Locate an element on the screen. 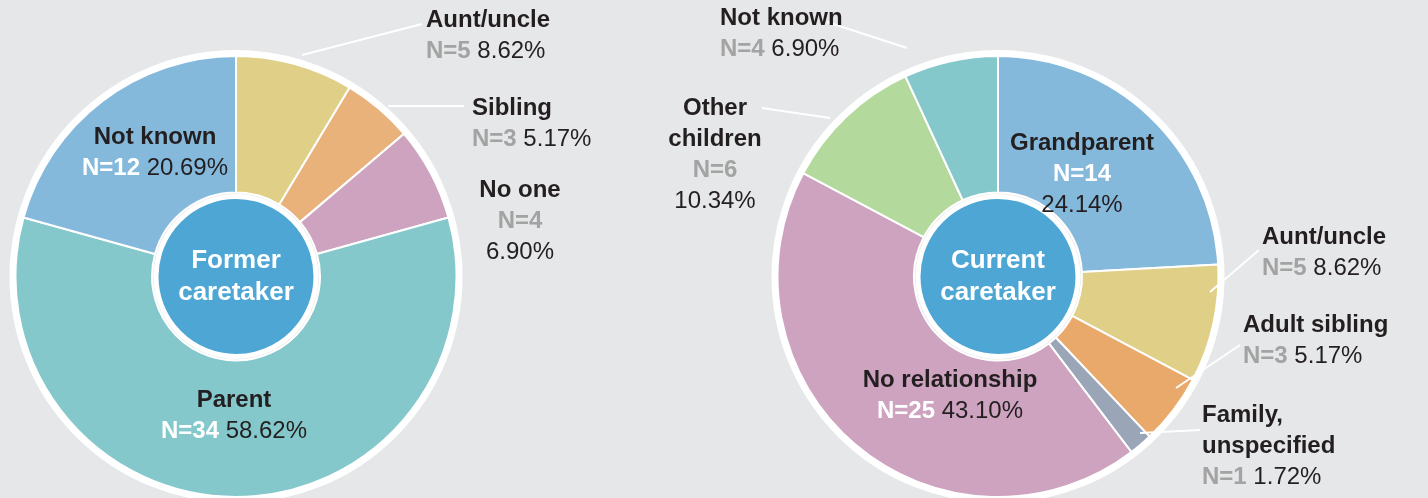  text: Former caretaker is located at coordinates (236, 274).